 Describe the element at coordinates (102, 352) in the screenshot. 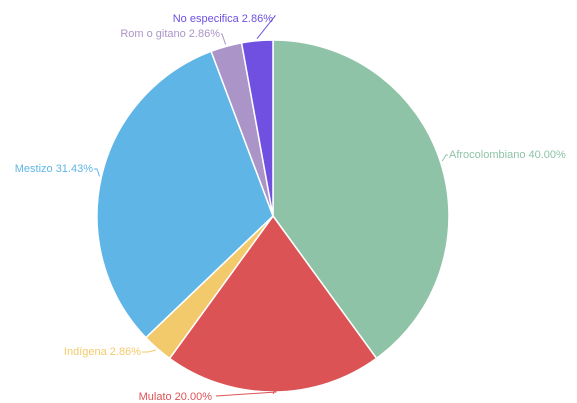

I see `slice-label-ind-gena: Indígena 2.86%` at that location.